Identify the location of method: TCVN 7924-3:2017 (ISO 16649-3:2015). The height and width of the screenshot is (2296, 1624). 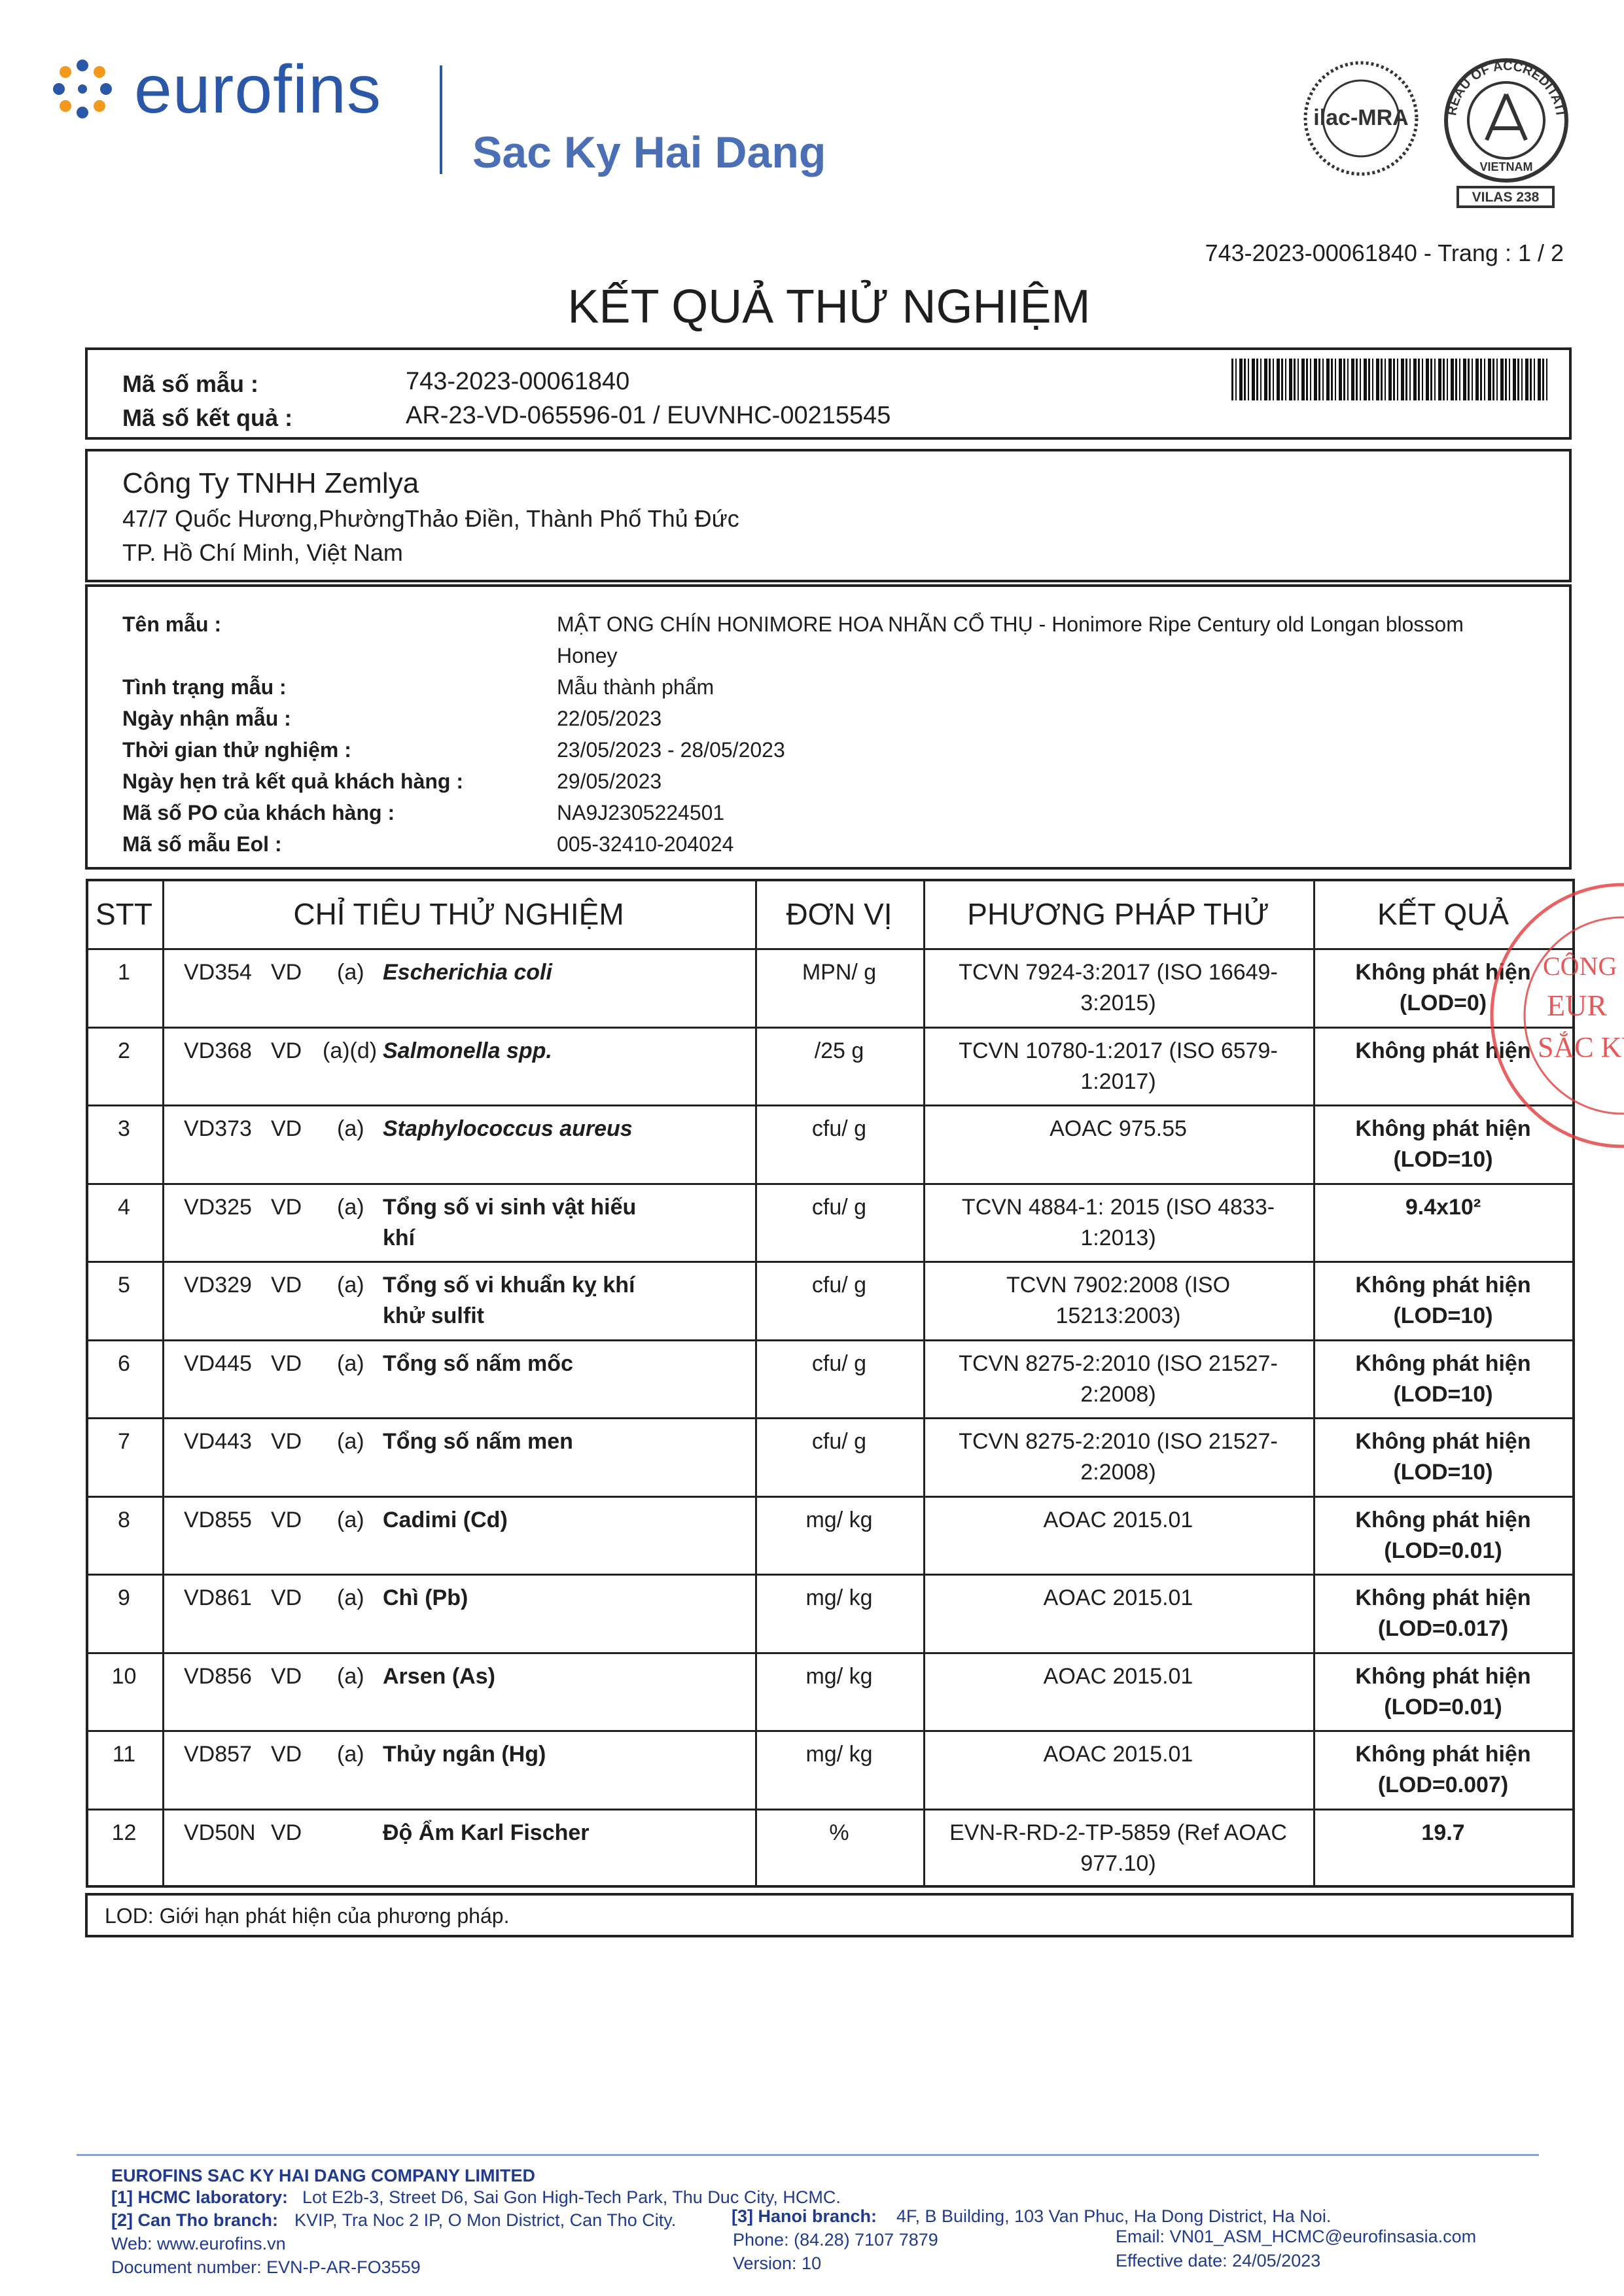
(1118, 988).